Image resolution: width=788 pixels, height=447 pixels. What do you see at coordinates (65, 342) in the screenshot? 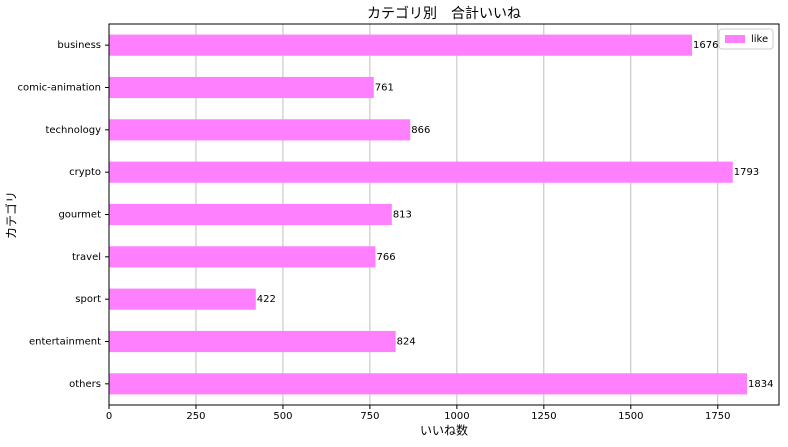
I see `y-tick-label: entertainment` at bounding box center [65, 342].